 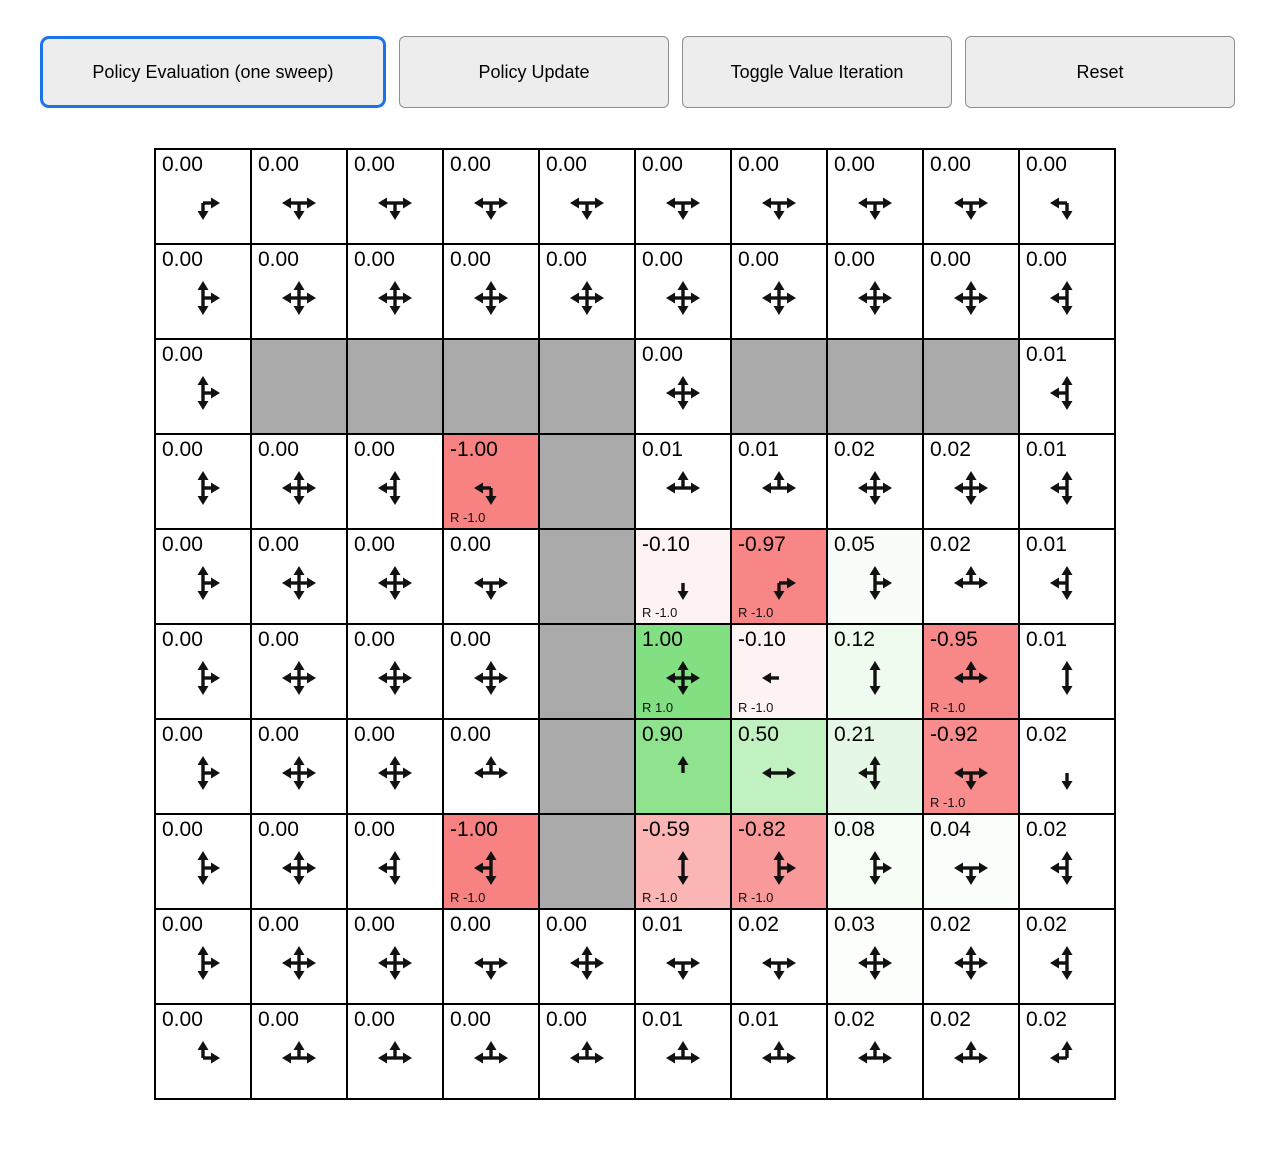 What do you see at coordinates (779, 576) in the screenshot?
I see `grid-cell: -0.97 R -1.0` at bounding box center [779, 576].